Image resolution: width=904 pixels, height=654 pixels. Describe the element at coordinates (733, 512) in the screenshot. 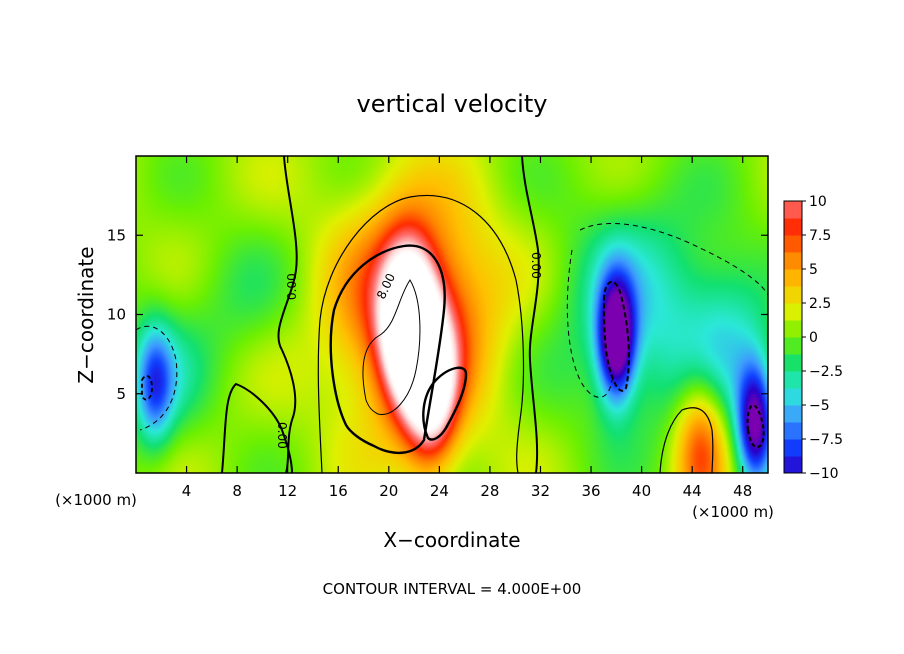

I see `x-unit-right: (×1000 m)` at that location.